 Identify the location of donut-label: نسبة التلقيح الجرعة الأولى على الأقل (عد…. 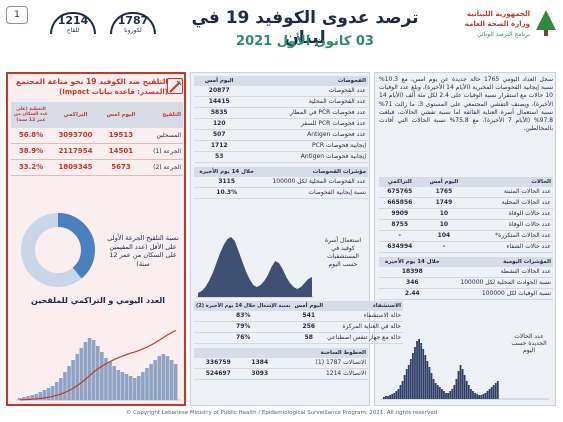
(143, 251).